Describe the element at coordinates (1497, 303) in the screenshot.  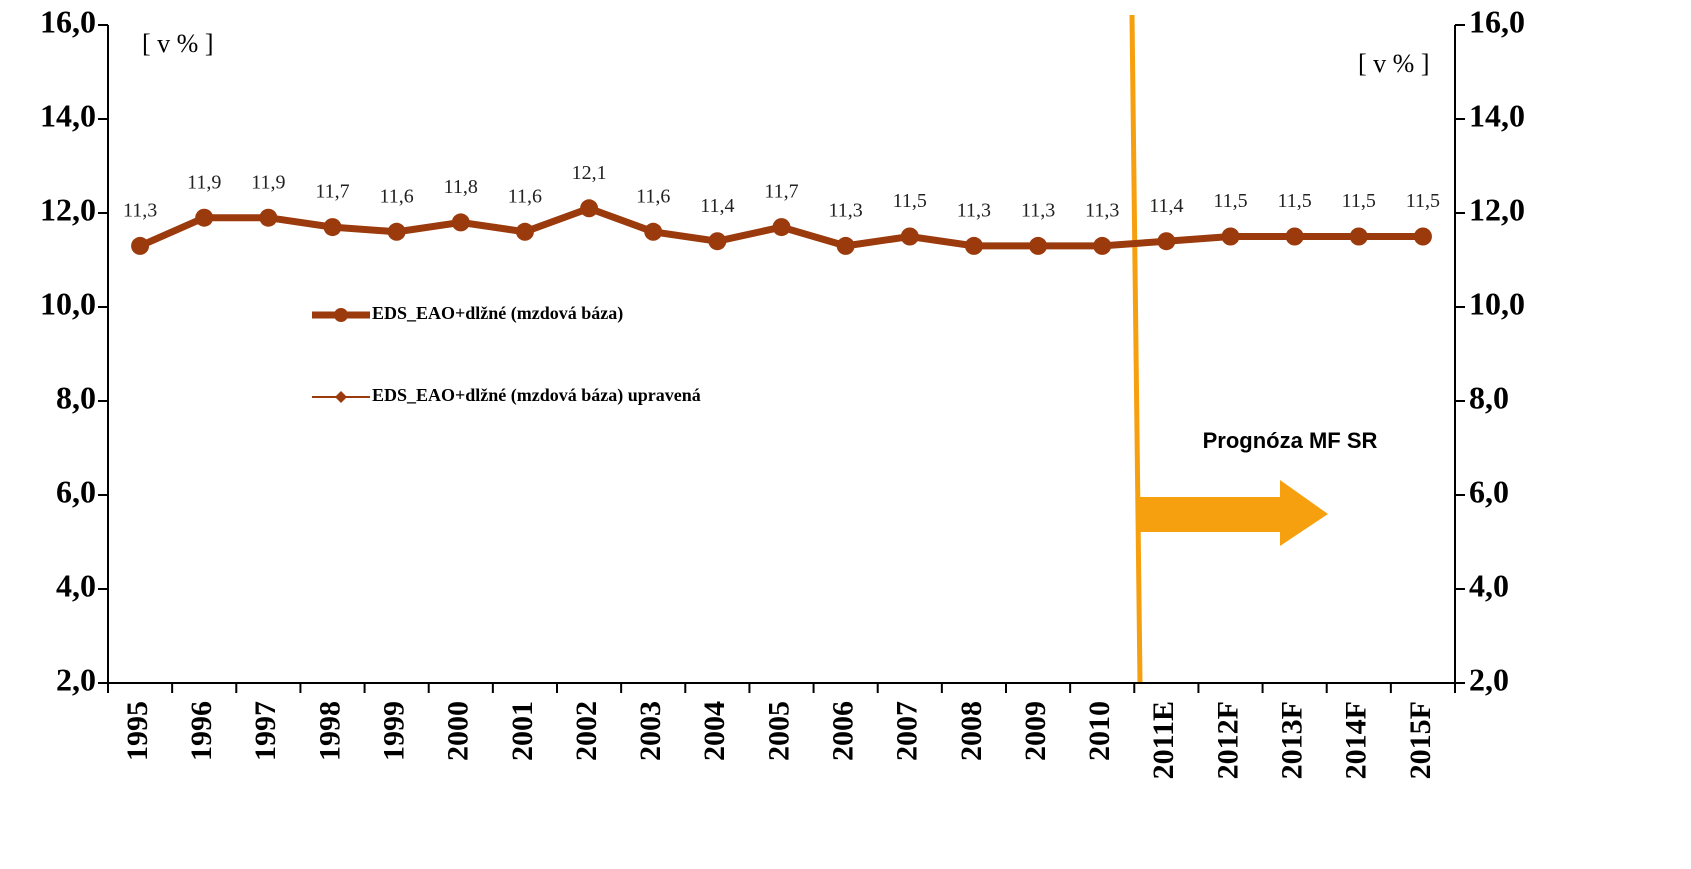
I see `y2-tick-label: 10,0` at that location.